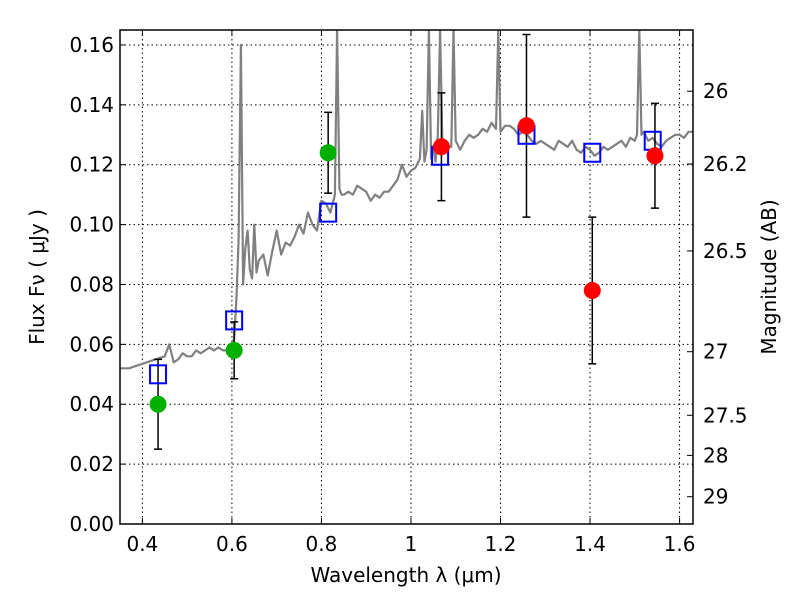 The width and height of the screenshot is (800, 600). I want to click on mag-tick-label: 26, so click(715, 91).